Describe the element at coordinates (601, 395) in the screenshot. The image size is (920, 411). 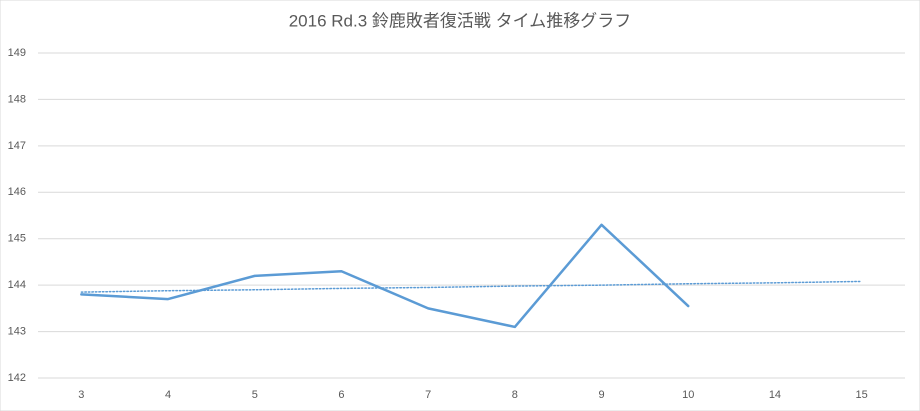
I see `x-tick-label: 9` at that location.